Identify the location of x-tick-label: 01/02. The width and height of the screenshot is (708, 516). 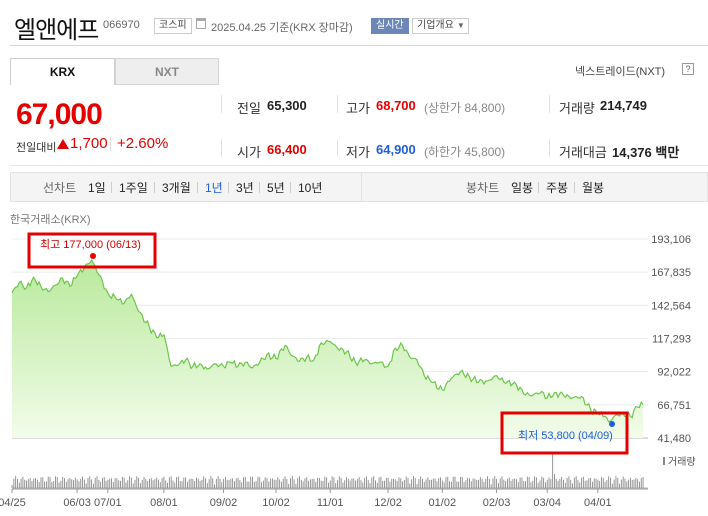
(443, 503).